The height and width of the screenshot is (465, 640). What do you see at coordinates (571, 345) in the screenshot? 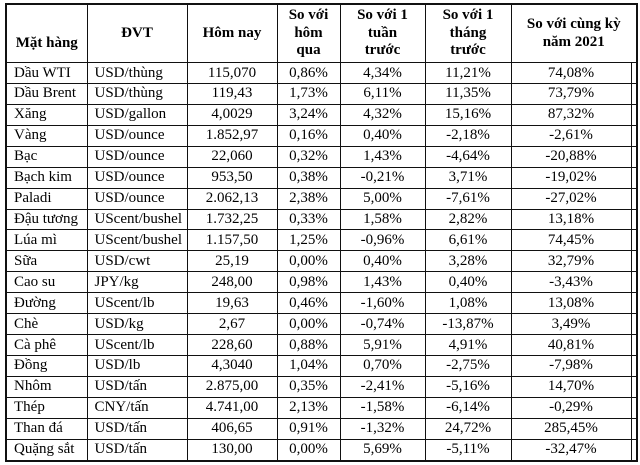
I see `cell-vs-2021: 40,81%` at bounding box center [571, 345].